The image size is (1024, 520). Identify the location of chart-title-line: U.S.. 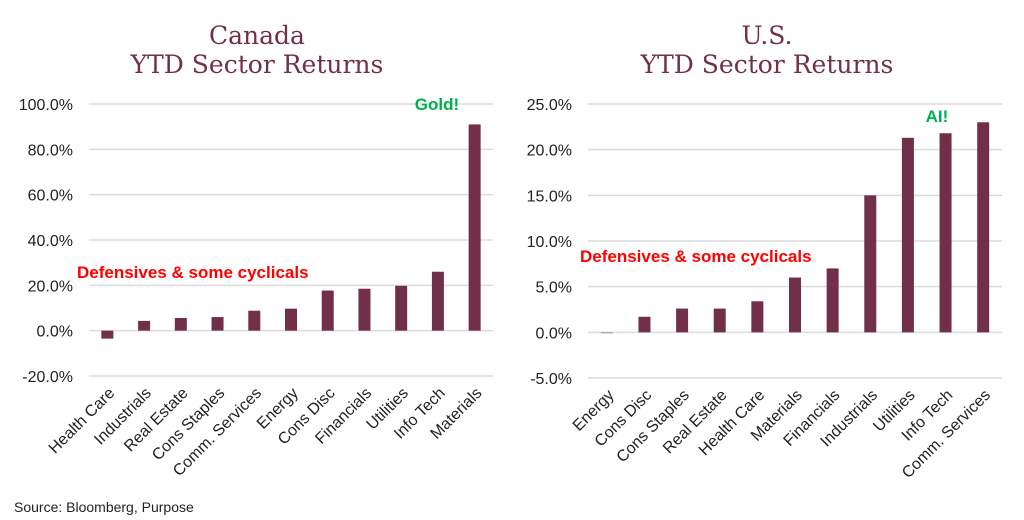
(767, 35).